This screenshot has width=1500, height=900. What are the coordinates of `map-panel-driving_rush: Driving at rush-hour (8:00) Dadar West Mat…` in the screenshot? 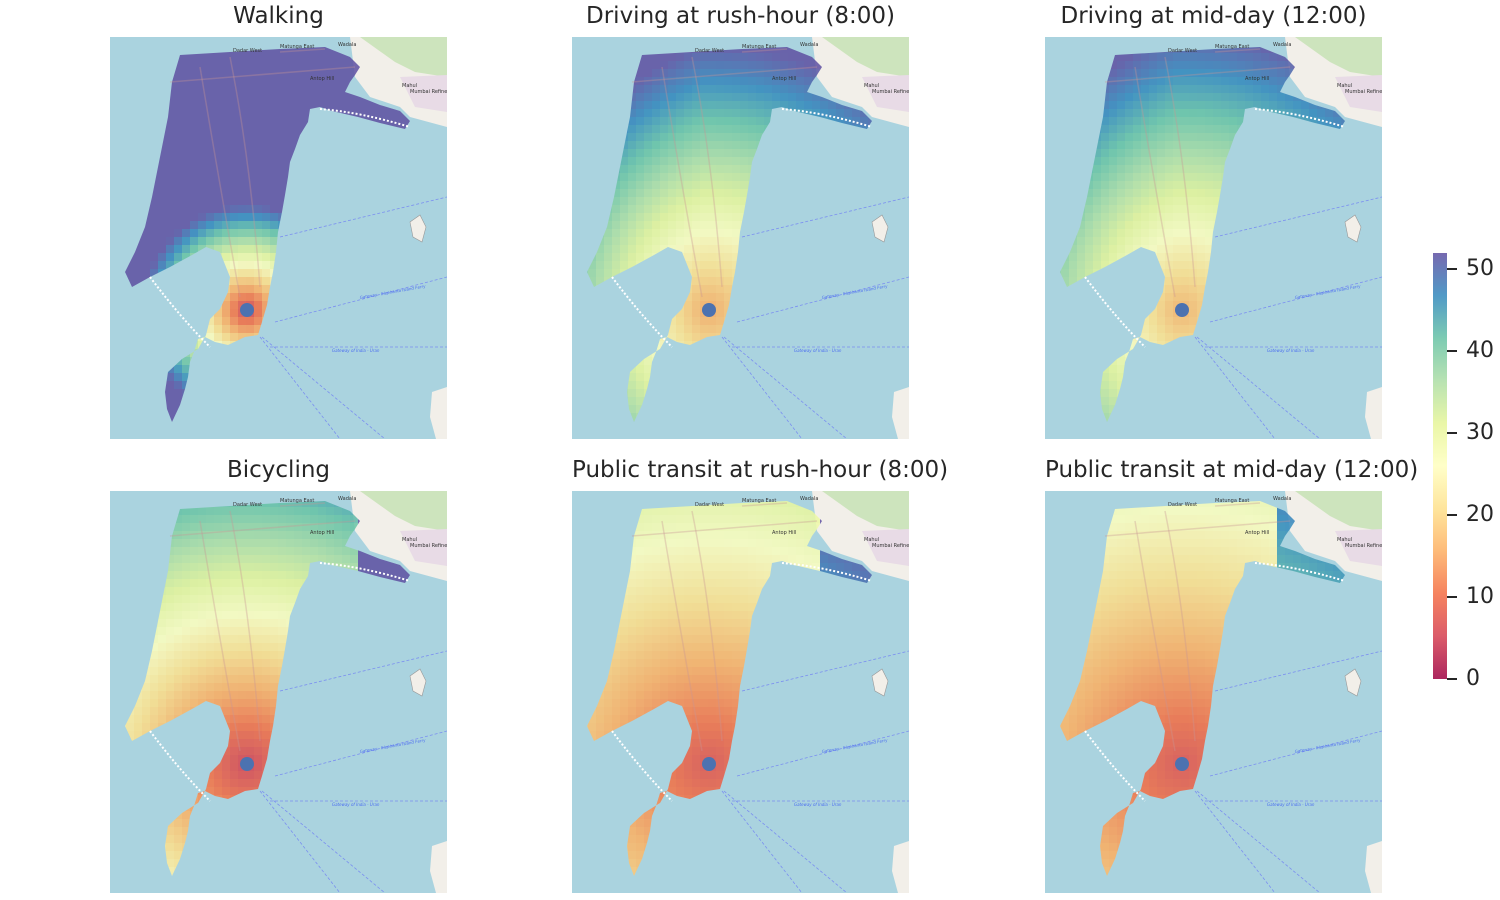 It's located at (740, 221).